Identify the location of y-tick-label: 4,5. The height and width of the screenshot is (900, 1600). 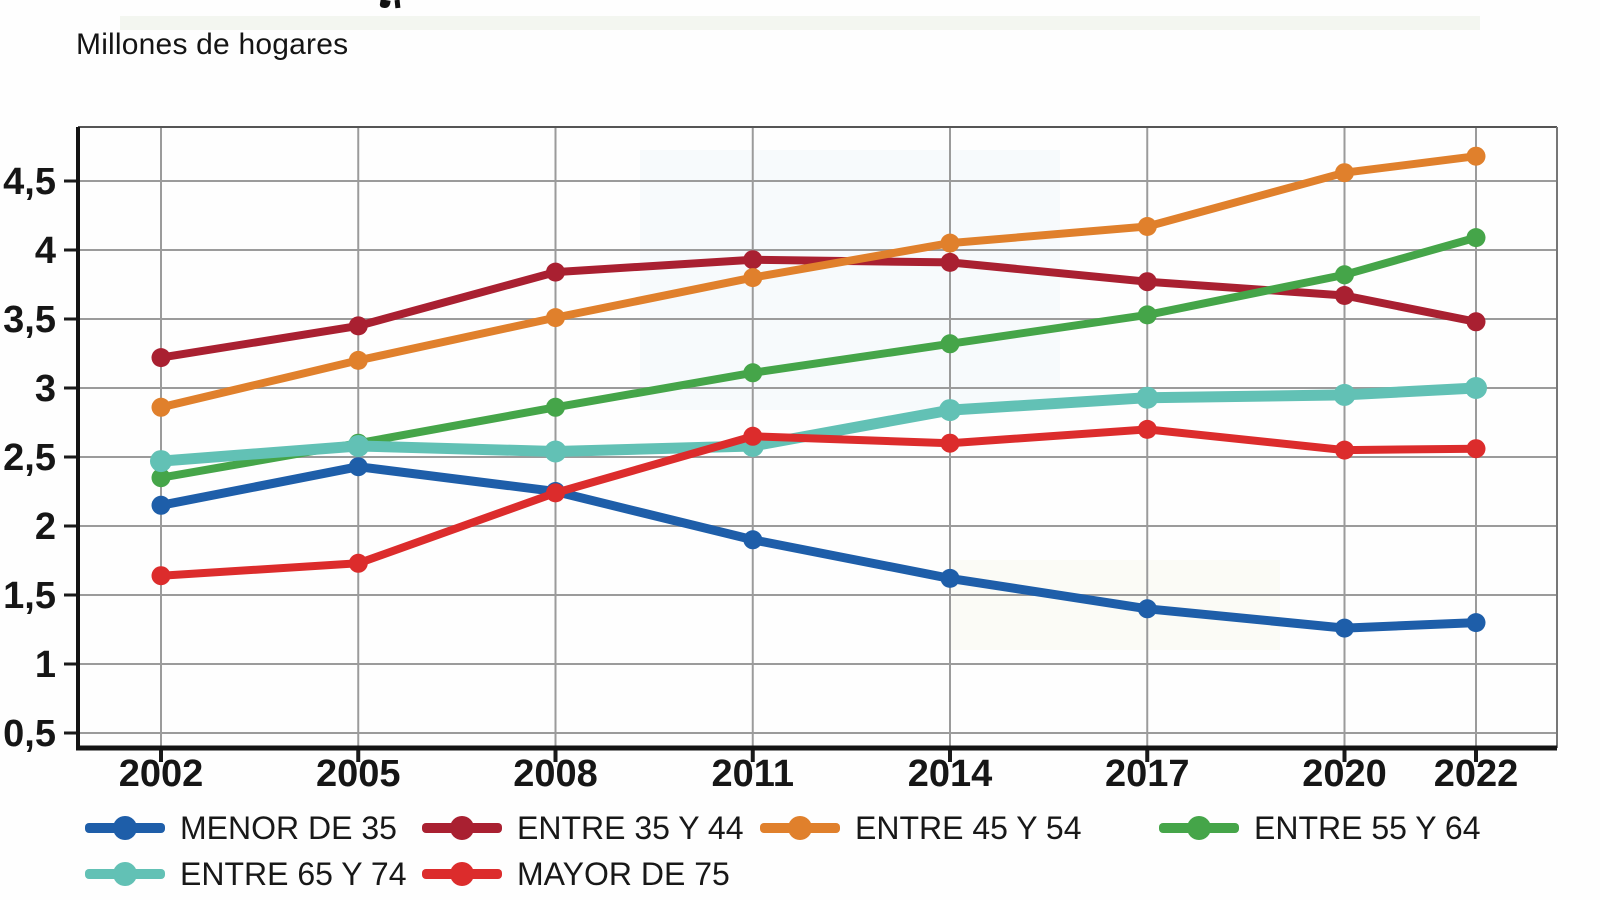
(29, 182).